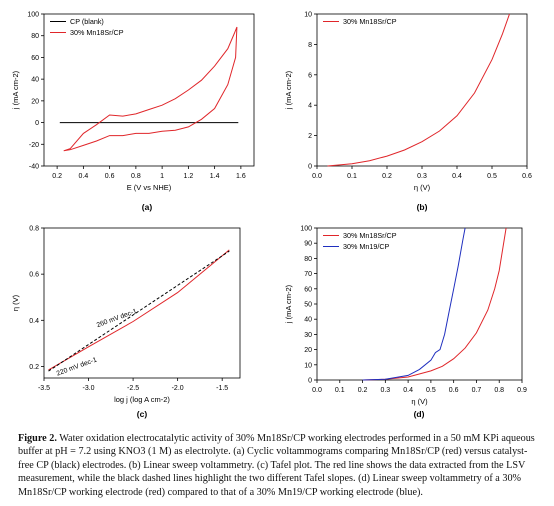 The image size is (554, 506). Describe the element at coordinates (142, 414) in the screenshot. I see `panel-label: (c)` at that location.